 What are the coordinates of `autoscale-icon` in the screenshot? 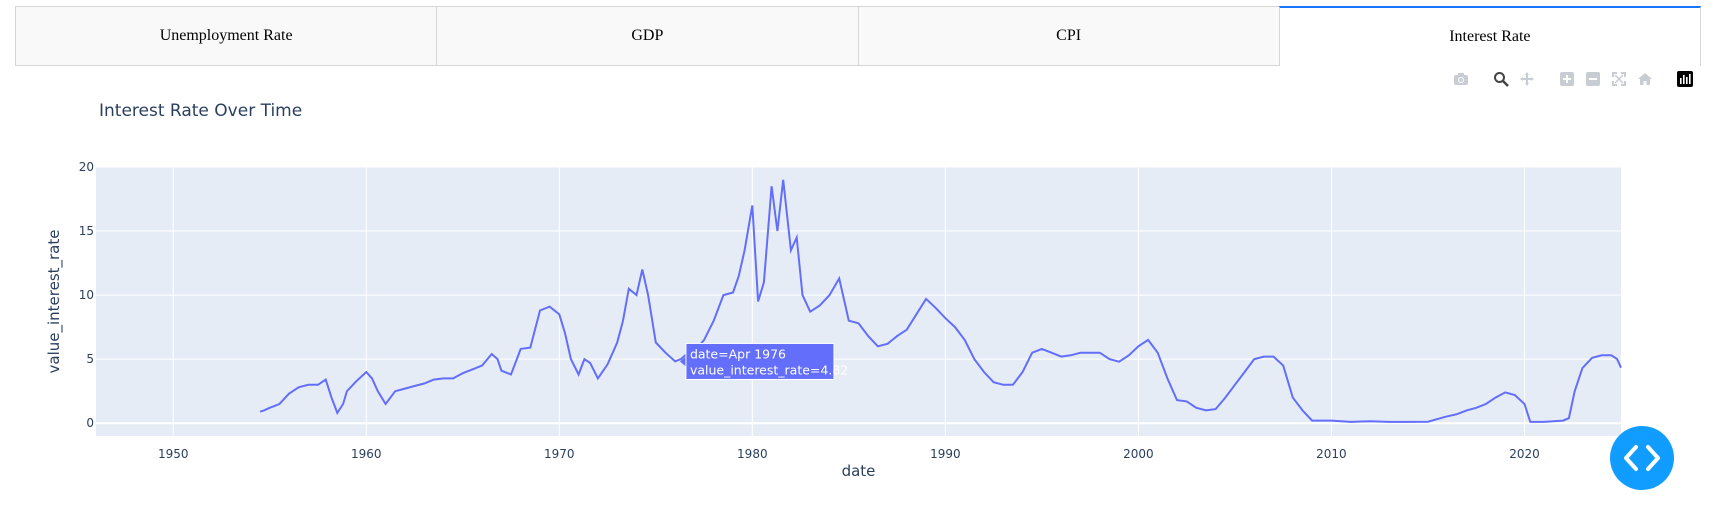 It's located at (1619, 79).